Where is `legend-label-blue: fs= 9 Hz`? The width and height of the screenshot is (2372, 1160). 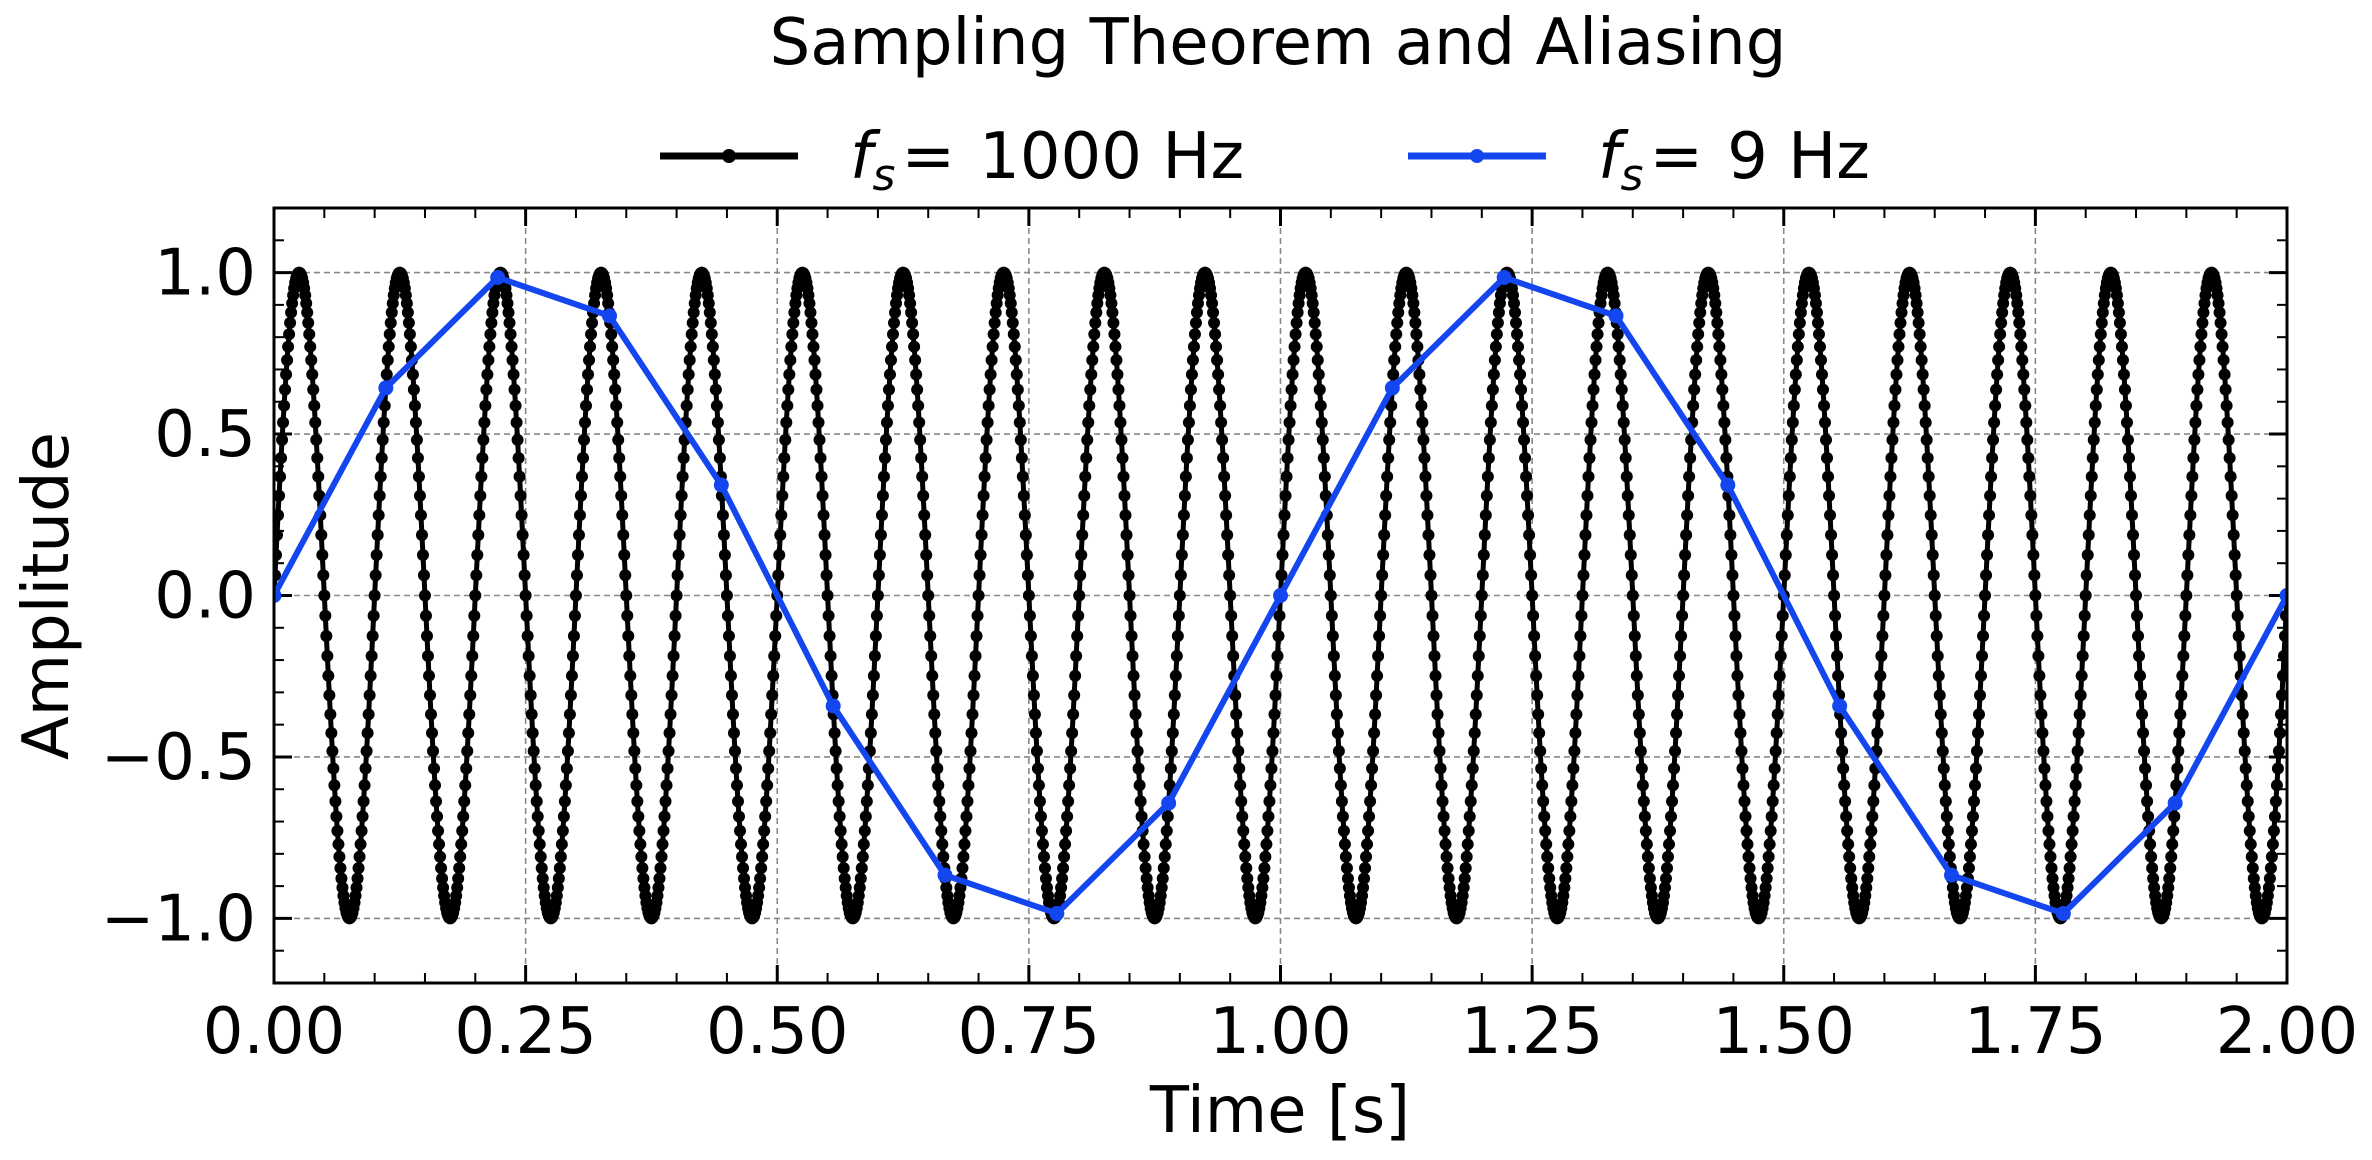
legend-label-blue: fs= 9 Hz is located at coordinates (1734, 160).